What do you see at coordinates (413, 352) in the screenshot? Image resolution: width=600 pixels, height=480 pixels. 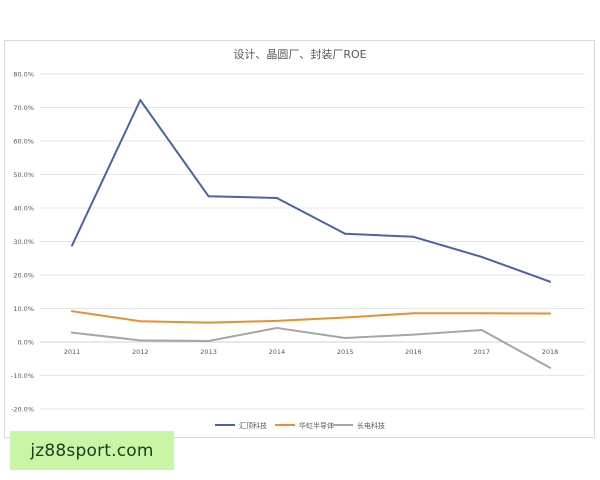 I see `x-tick-label: 2016` at bounding box center [413, 352].